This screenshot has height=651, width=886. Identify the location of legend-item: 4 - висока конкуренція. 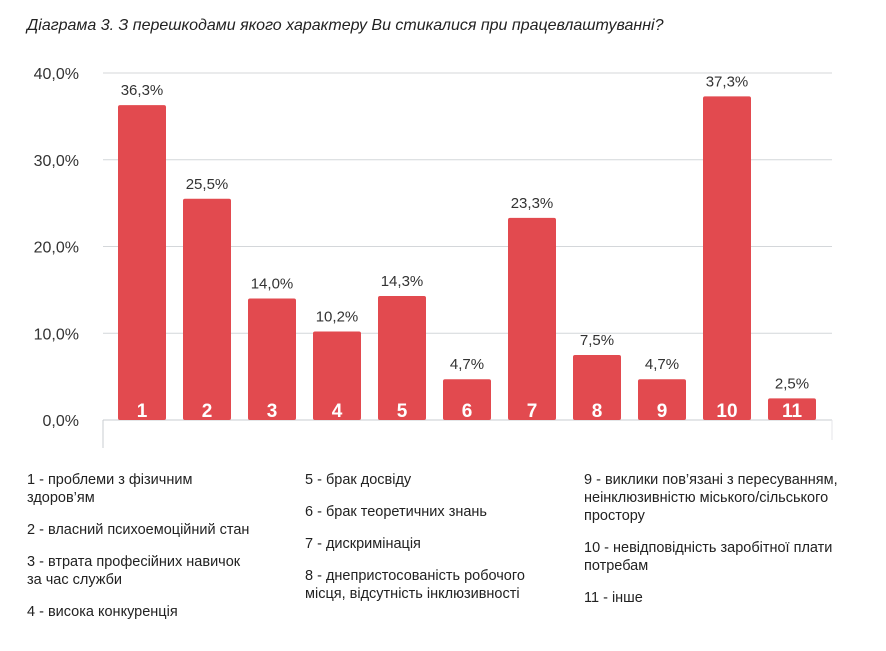
(102, 612).